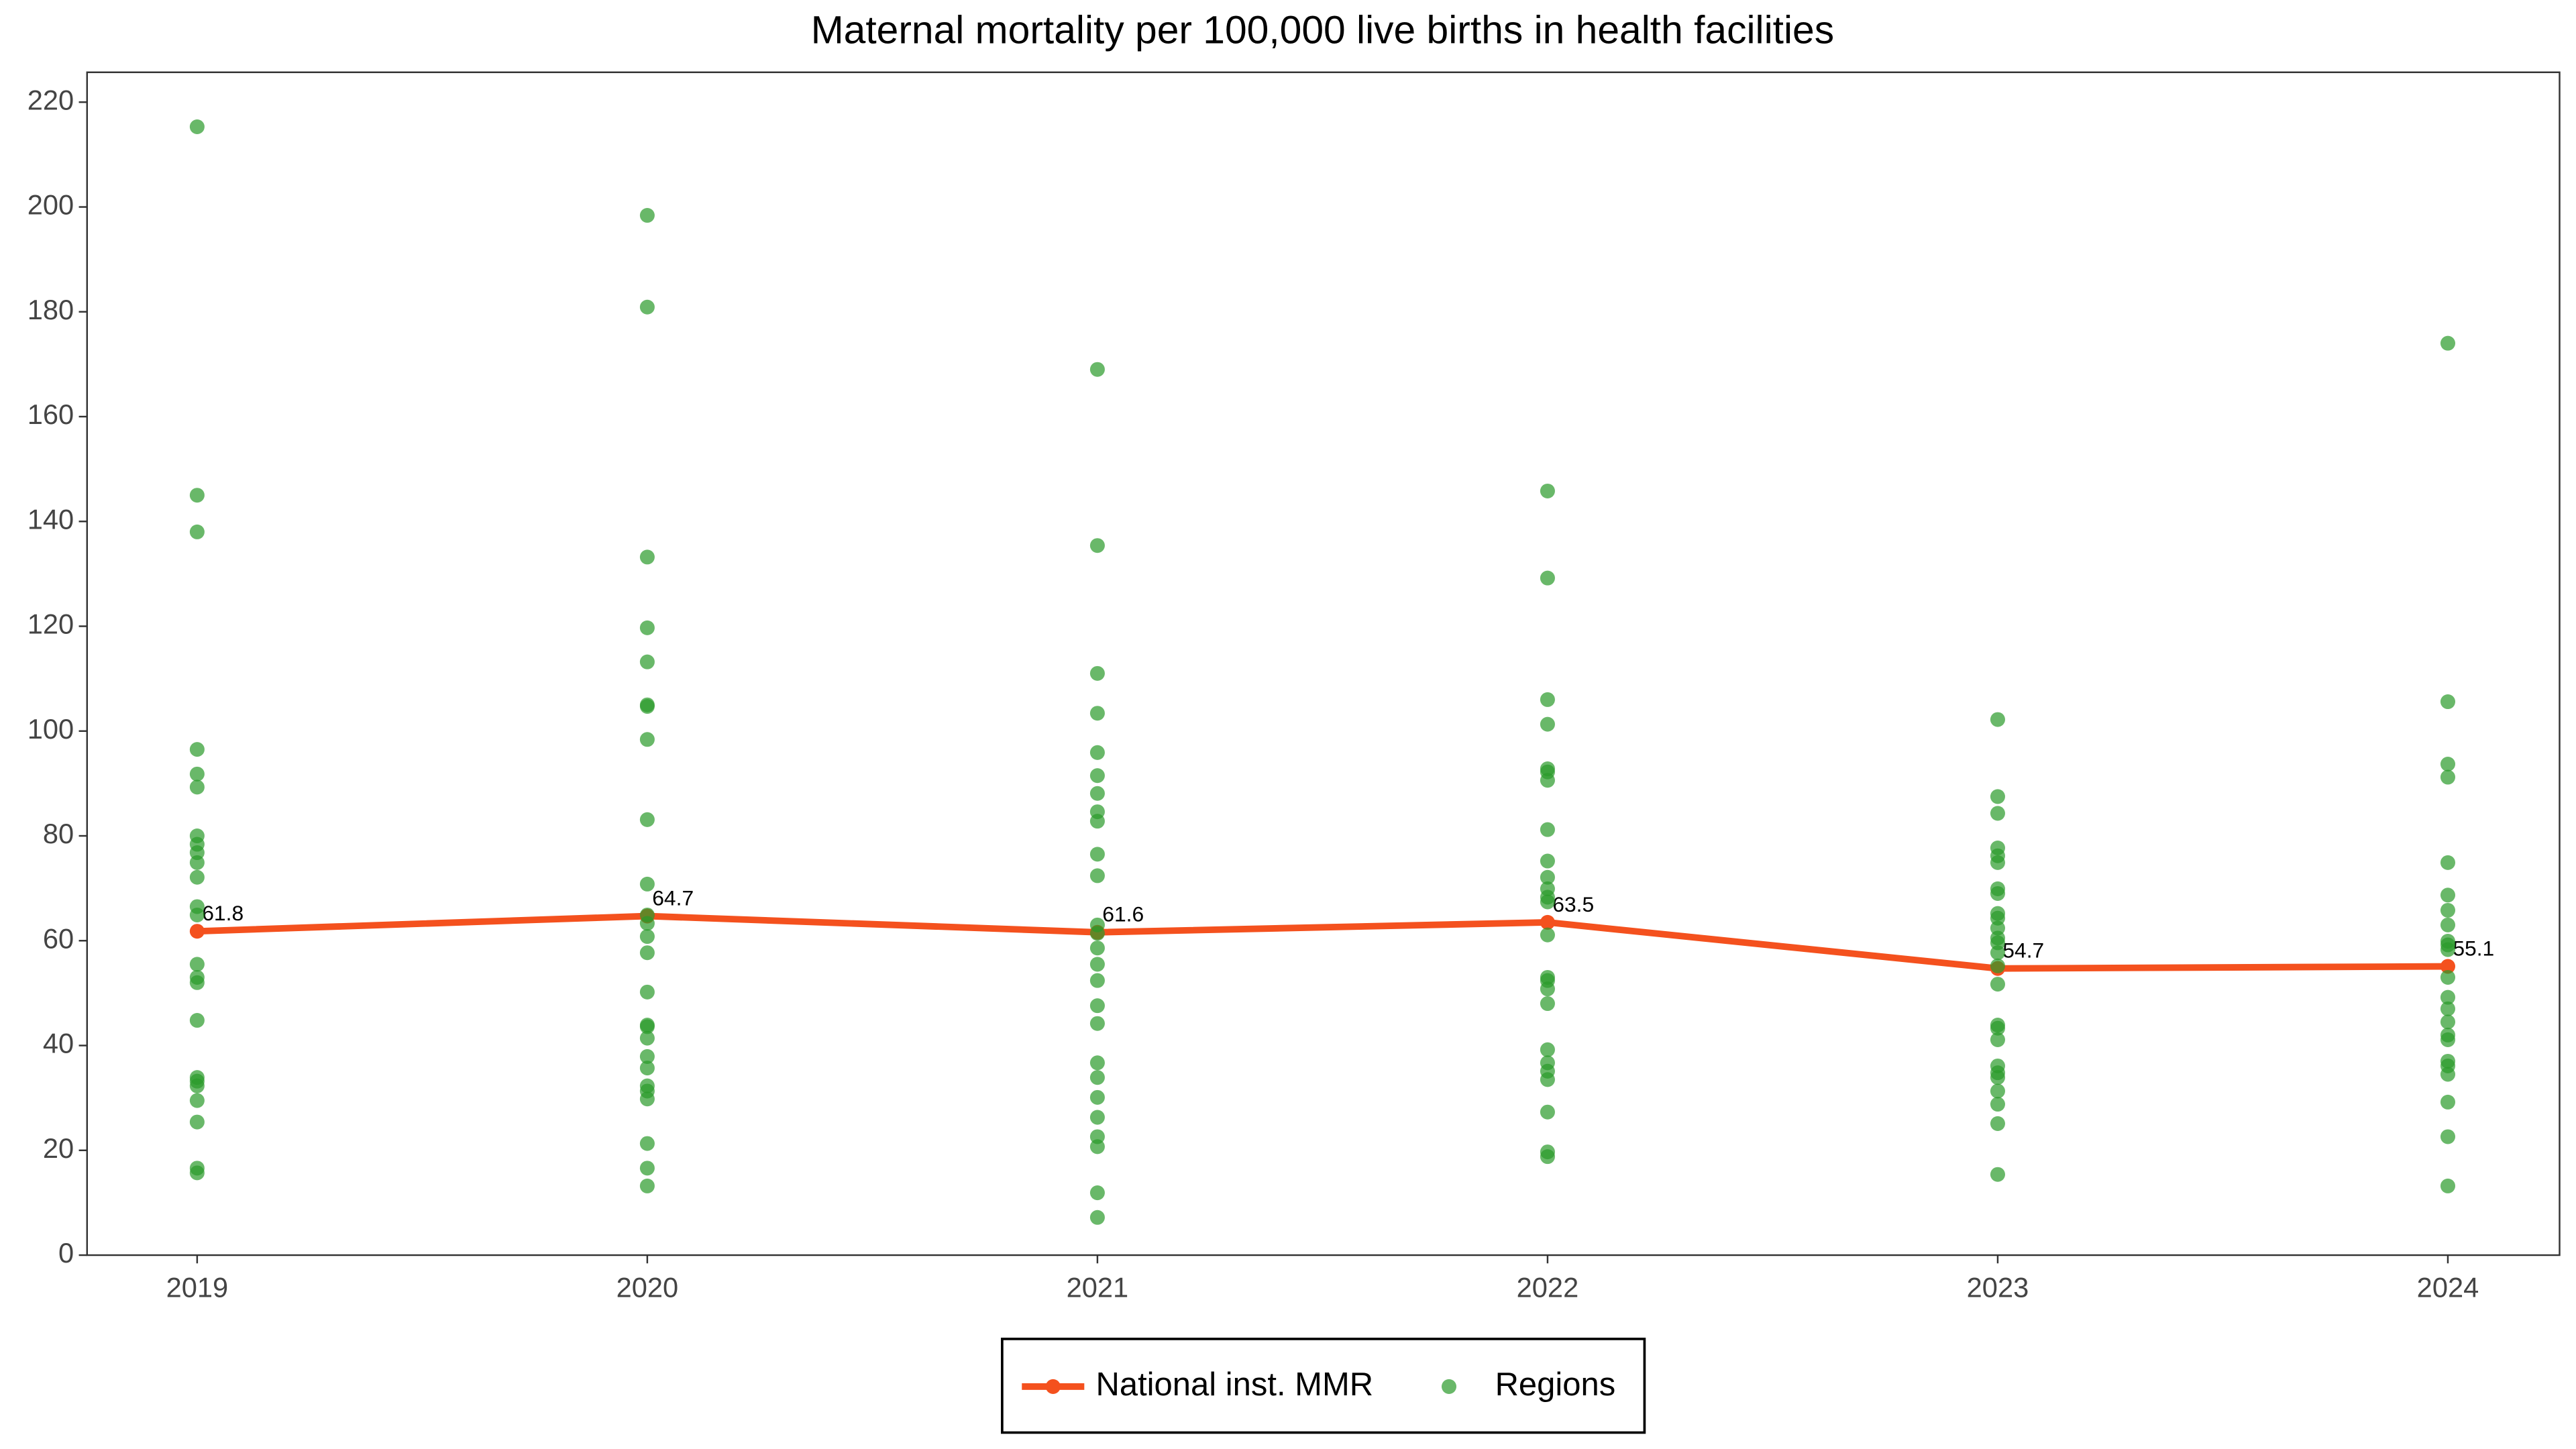 The width and height of the screenshot is (2576, 1449). I want to click on y-tick-label: 0, so click(66, 1253).